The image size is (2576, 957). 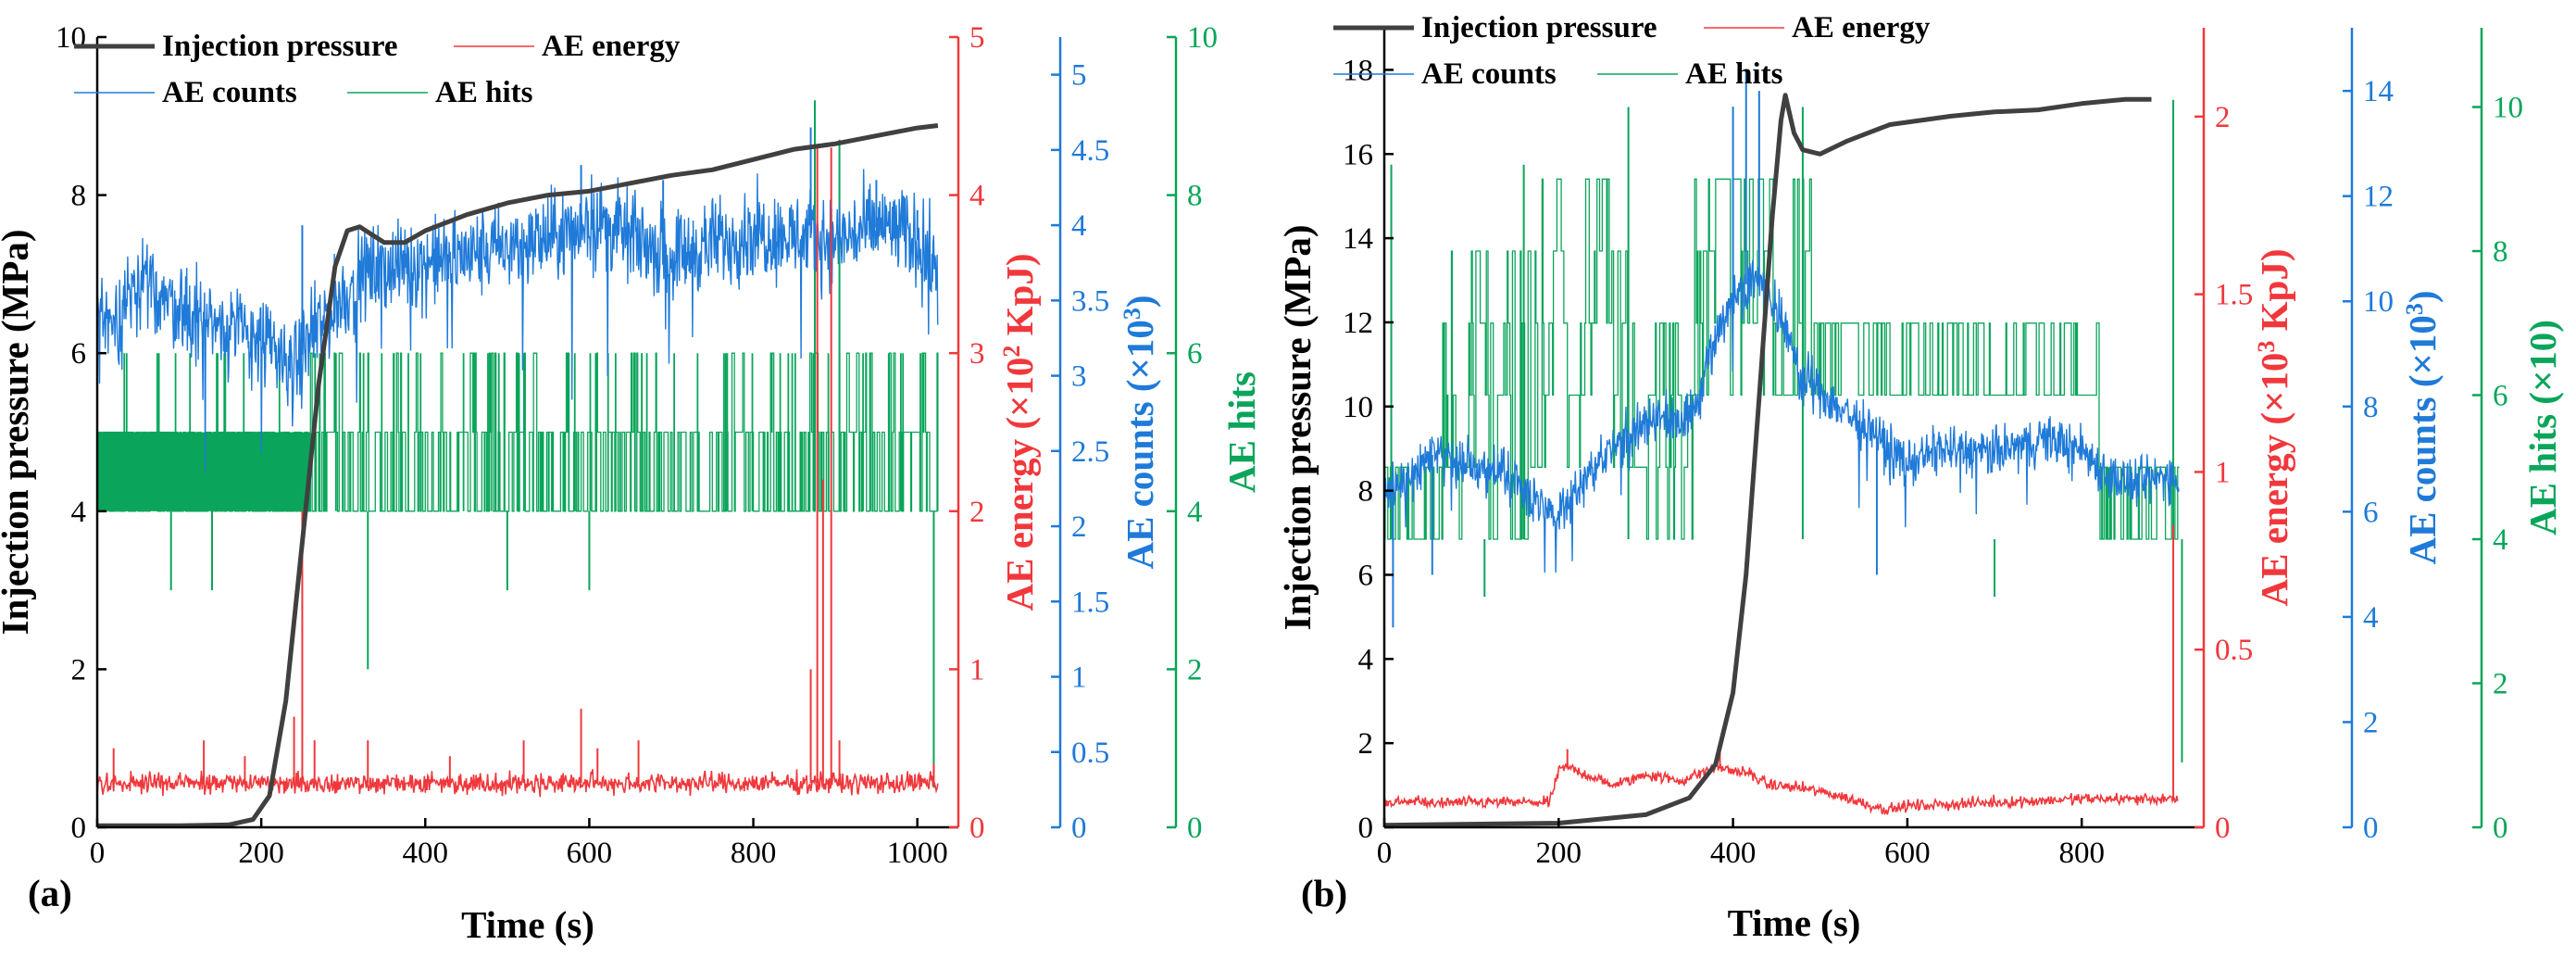 What do you see at coordinates (1020, 433) in the screenshot?
I see `energy-axis-label: AE energy (×102 KpJ)` at bounding box center [1020, 433].